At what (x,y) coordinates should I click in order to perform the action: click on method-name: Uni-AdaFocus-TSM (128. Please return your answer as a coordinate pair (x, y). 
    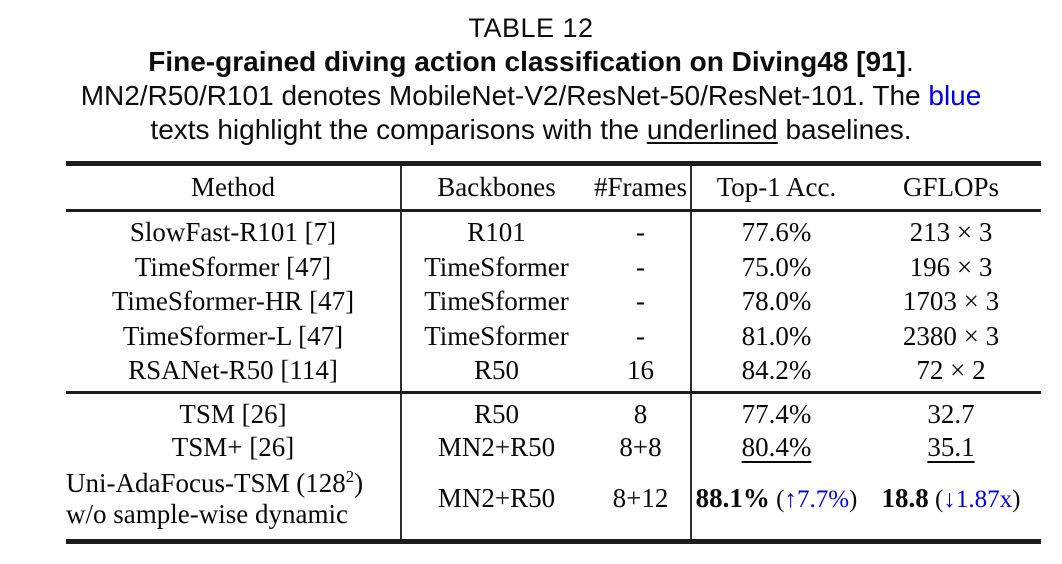
    Looking at the image, I should click on (206, 482).